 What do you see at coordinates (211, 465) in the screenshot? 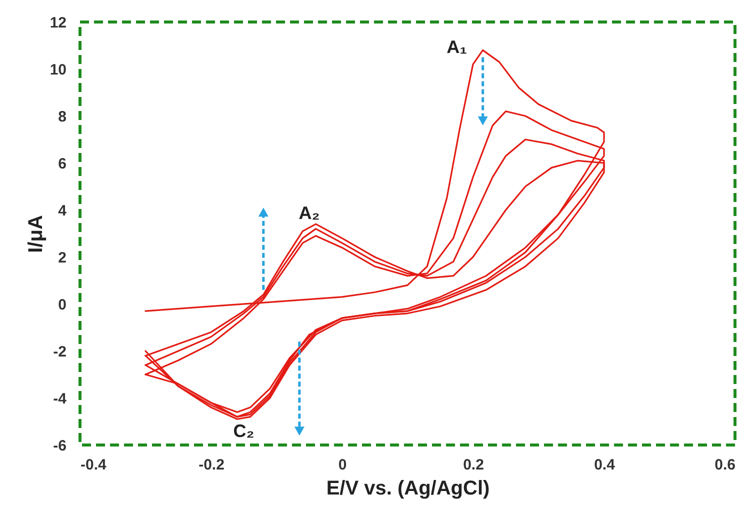
I see `x-tick-label: -0.2` at bounding box center [211, 465].